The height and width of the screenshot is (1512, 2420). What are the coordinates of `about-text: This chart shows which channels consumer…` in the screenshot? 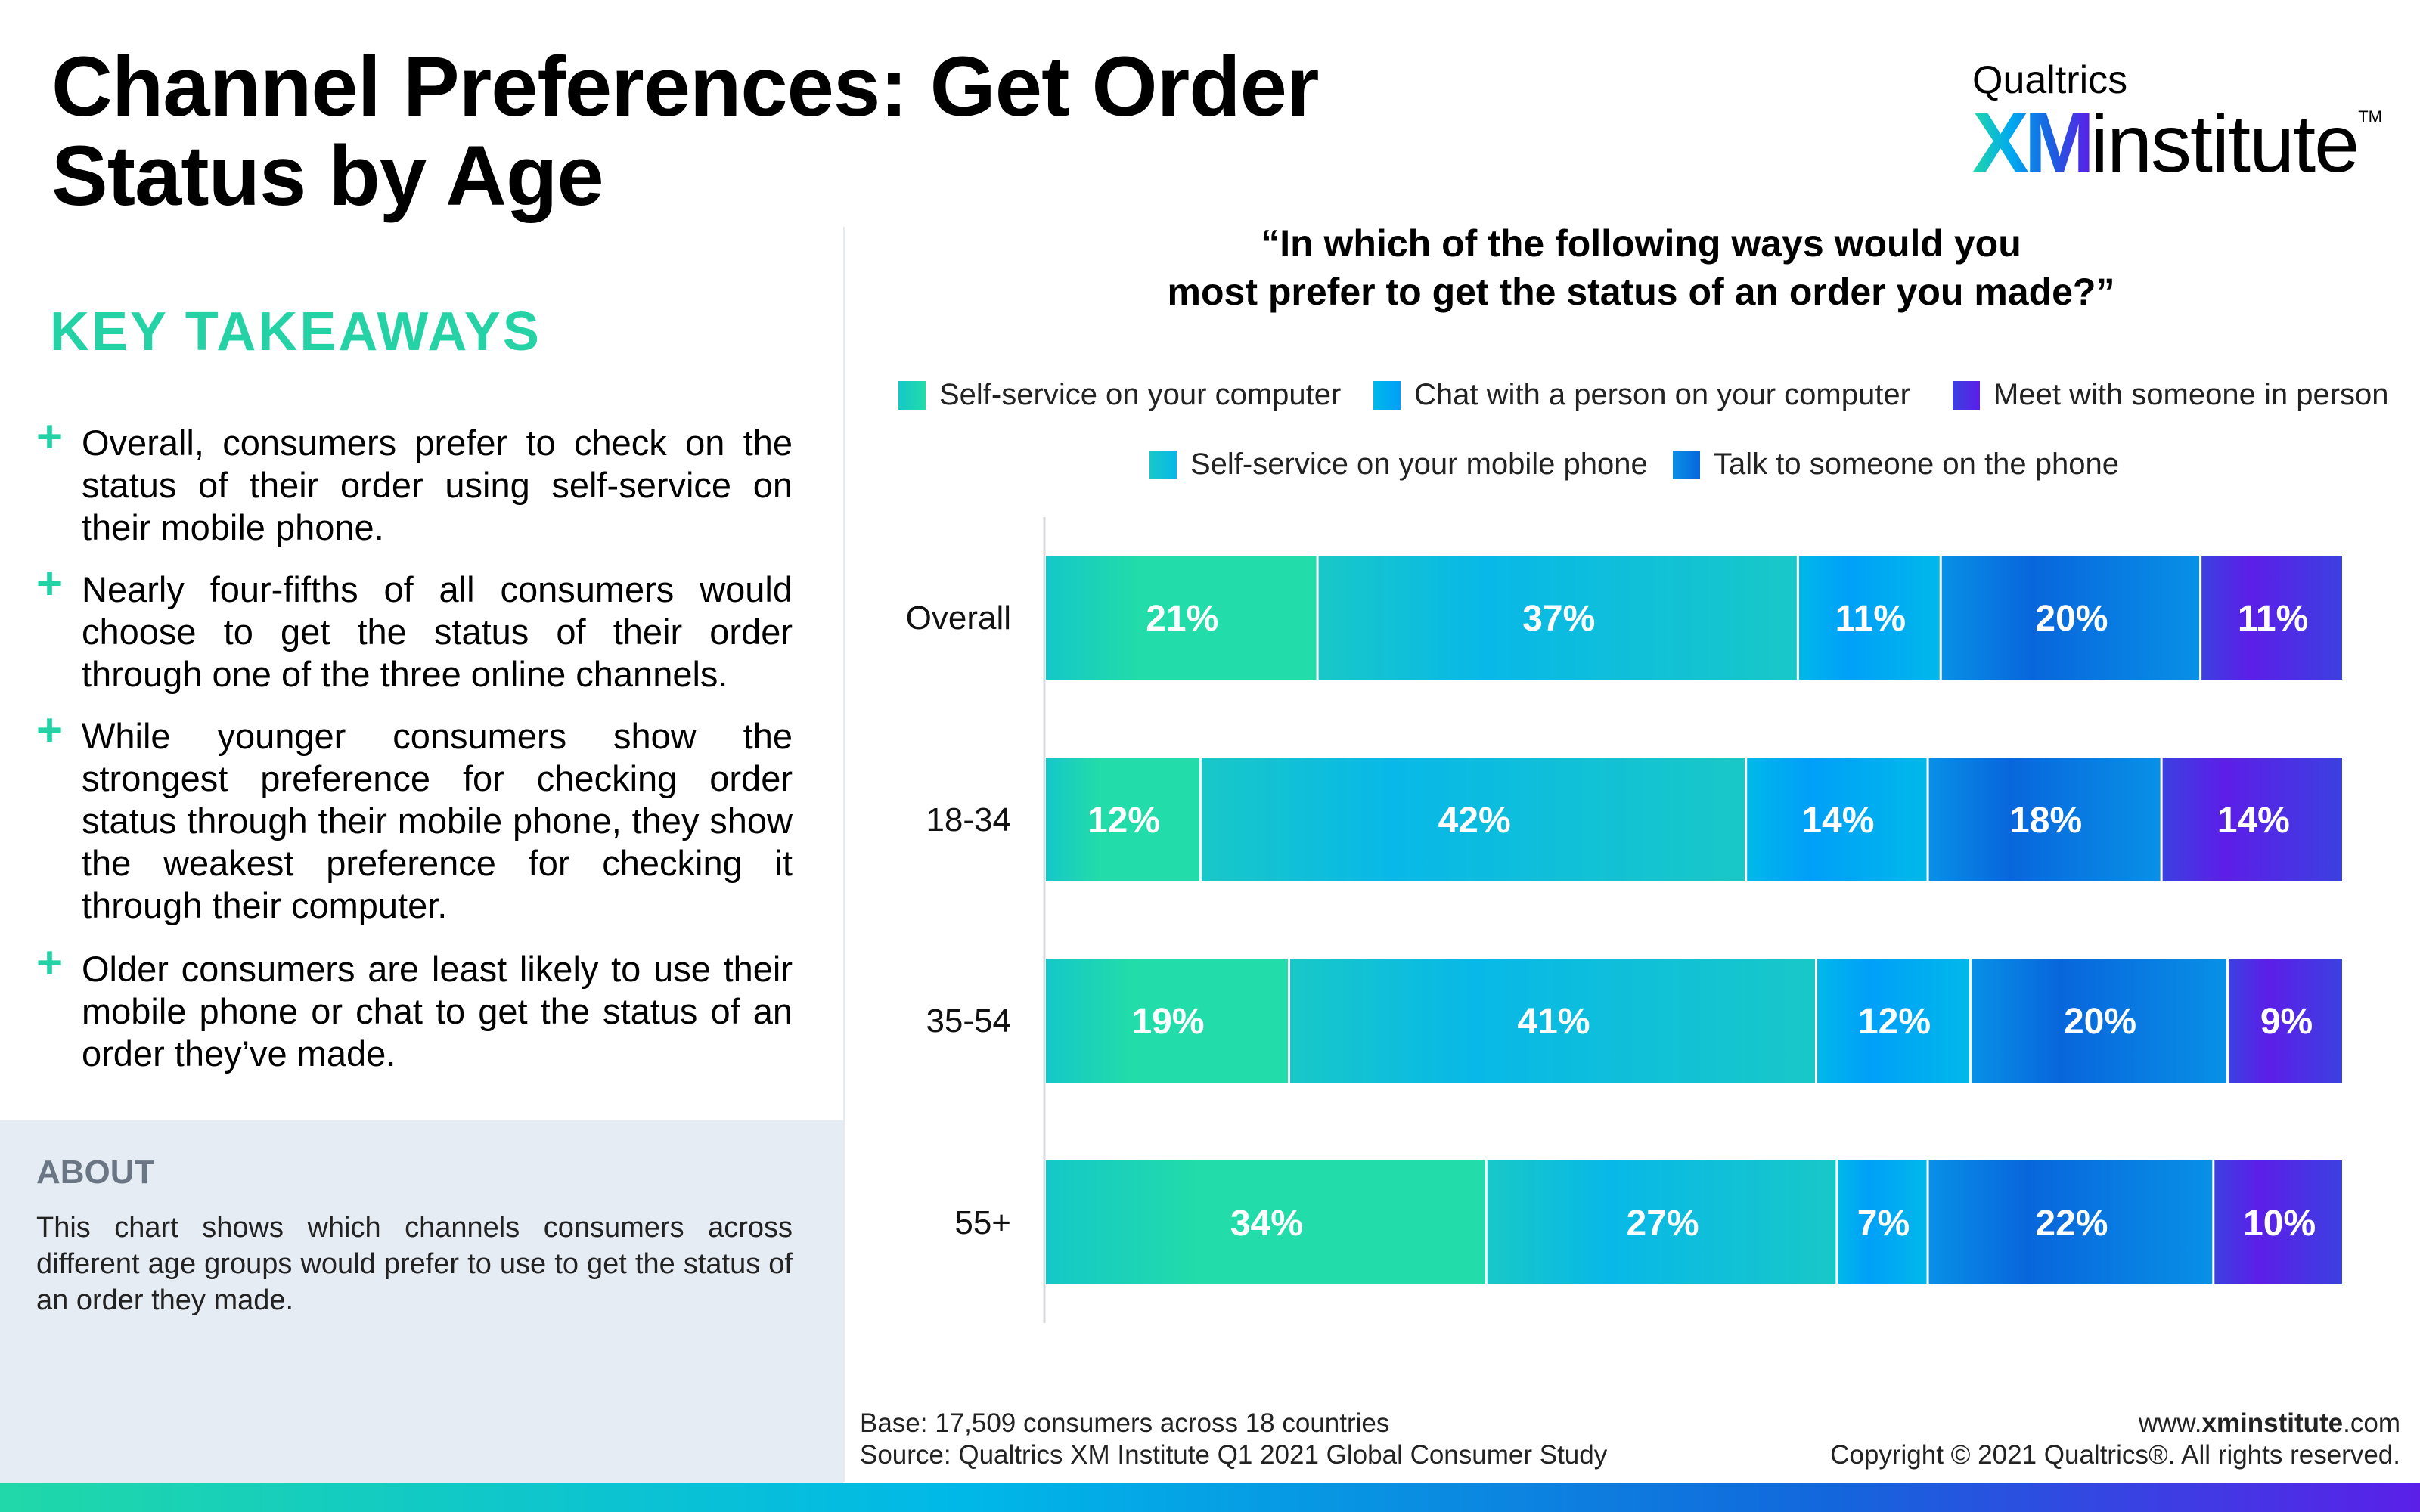 It's located at (414, 1264).